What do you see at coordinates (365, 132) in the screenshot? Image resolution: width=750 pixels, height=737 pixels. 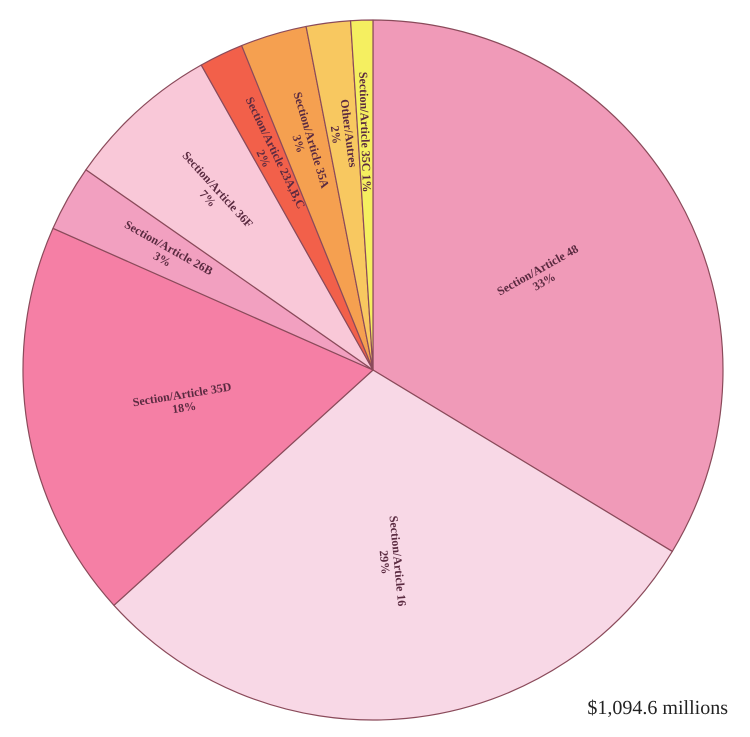 I see `slice-label: Section/Article 35C 1%` at bounding box center [365, 132].